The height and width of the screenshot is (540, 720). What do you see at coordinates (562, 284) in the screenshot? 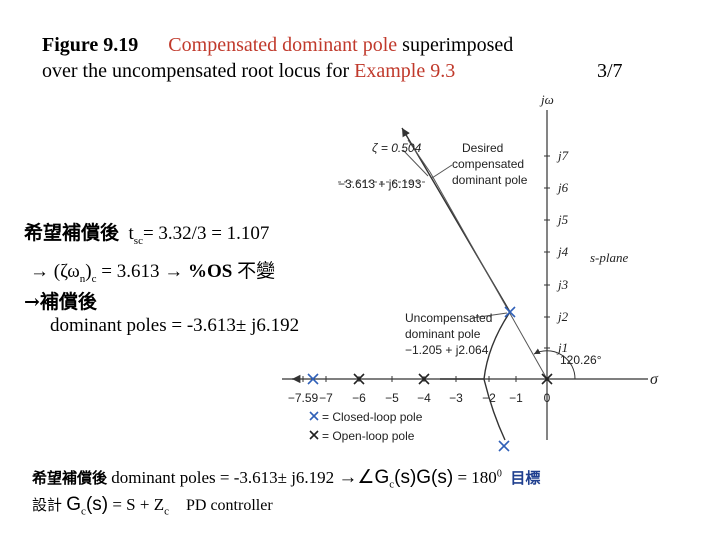
I see `y-tick-label: j3` at bounding box center [562, 284].